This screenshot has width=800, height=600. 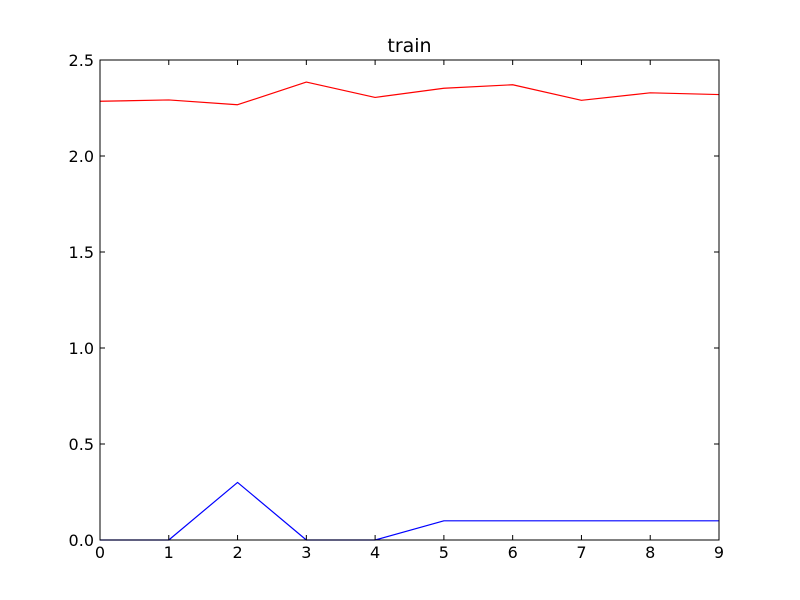 What do you see at coordinates (237, 552) in the screenshot?
I see `x-tick-label: 2` at bounding box center [237, 552].